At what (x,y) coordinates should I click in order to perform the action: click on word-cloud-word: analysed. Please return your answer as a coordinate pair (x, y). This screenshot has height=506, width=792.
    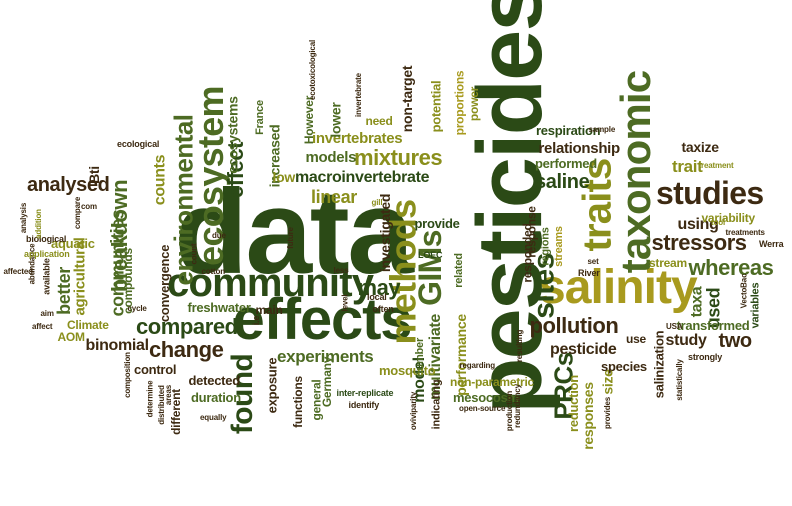
    Looking at the image, I should click on (68, 185).